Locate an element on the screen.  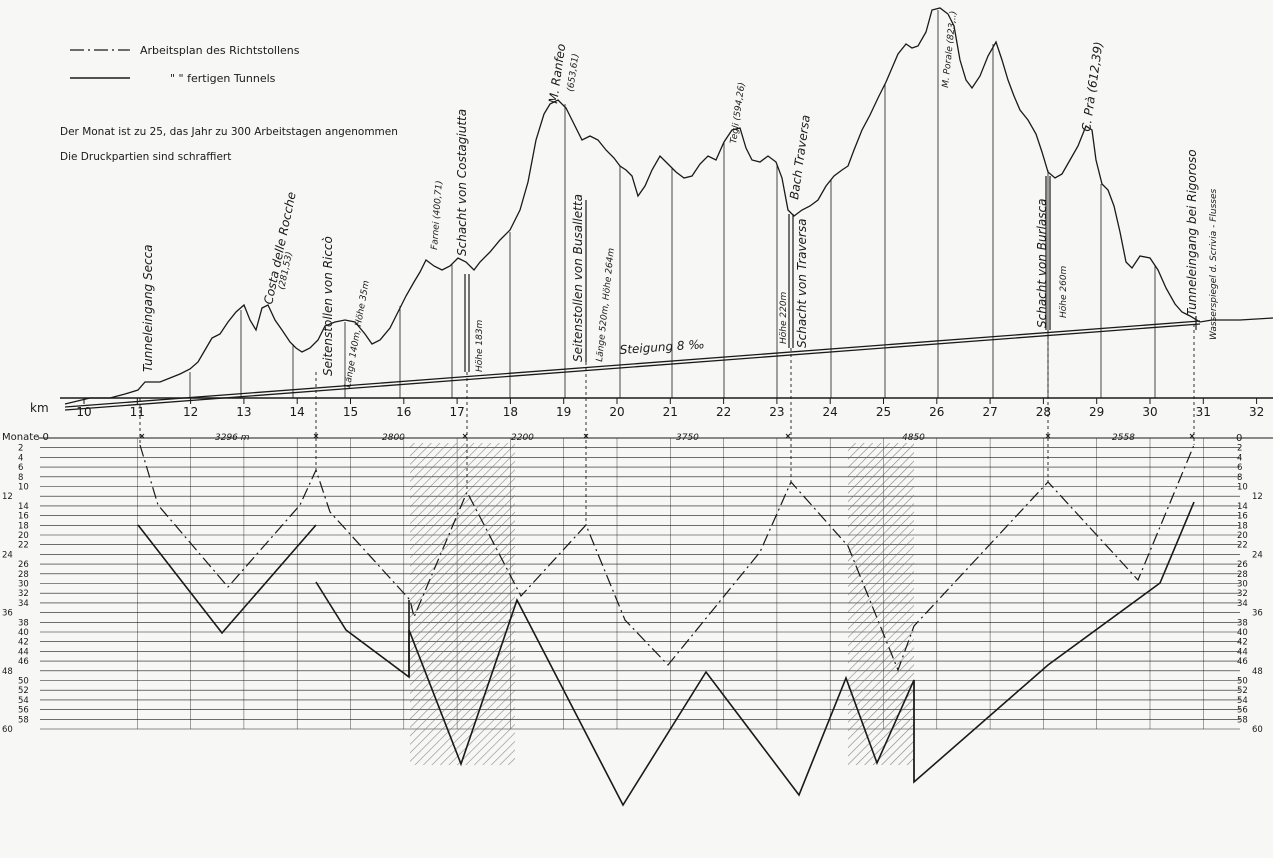
month-label-right: 20 is located at coordinates (1242, 536).